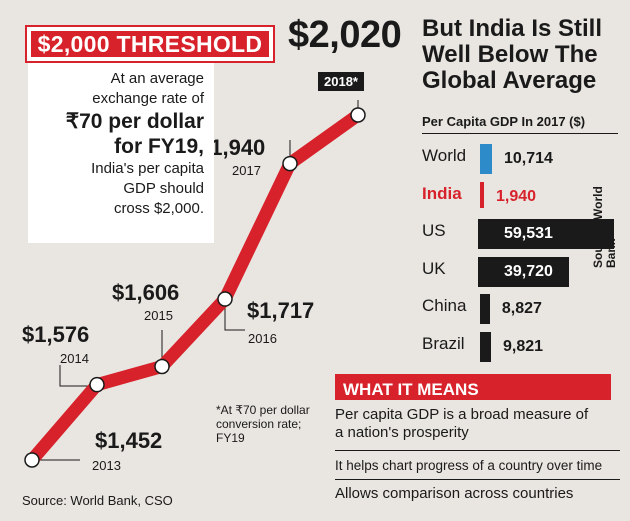  Describe the element at coordinates (442, 193) in the screenshot. I see `country-label-india: India` at that location.